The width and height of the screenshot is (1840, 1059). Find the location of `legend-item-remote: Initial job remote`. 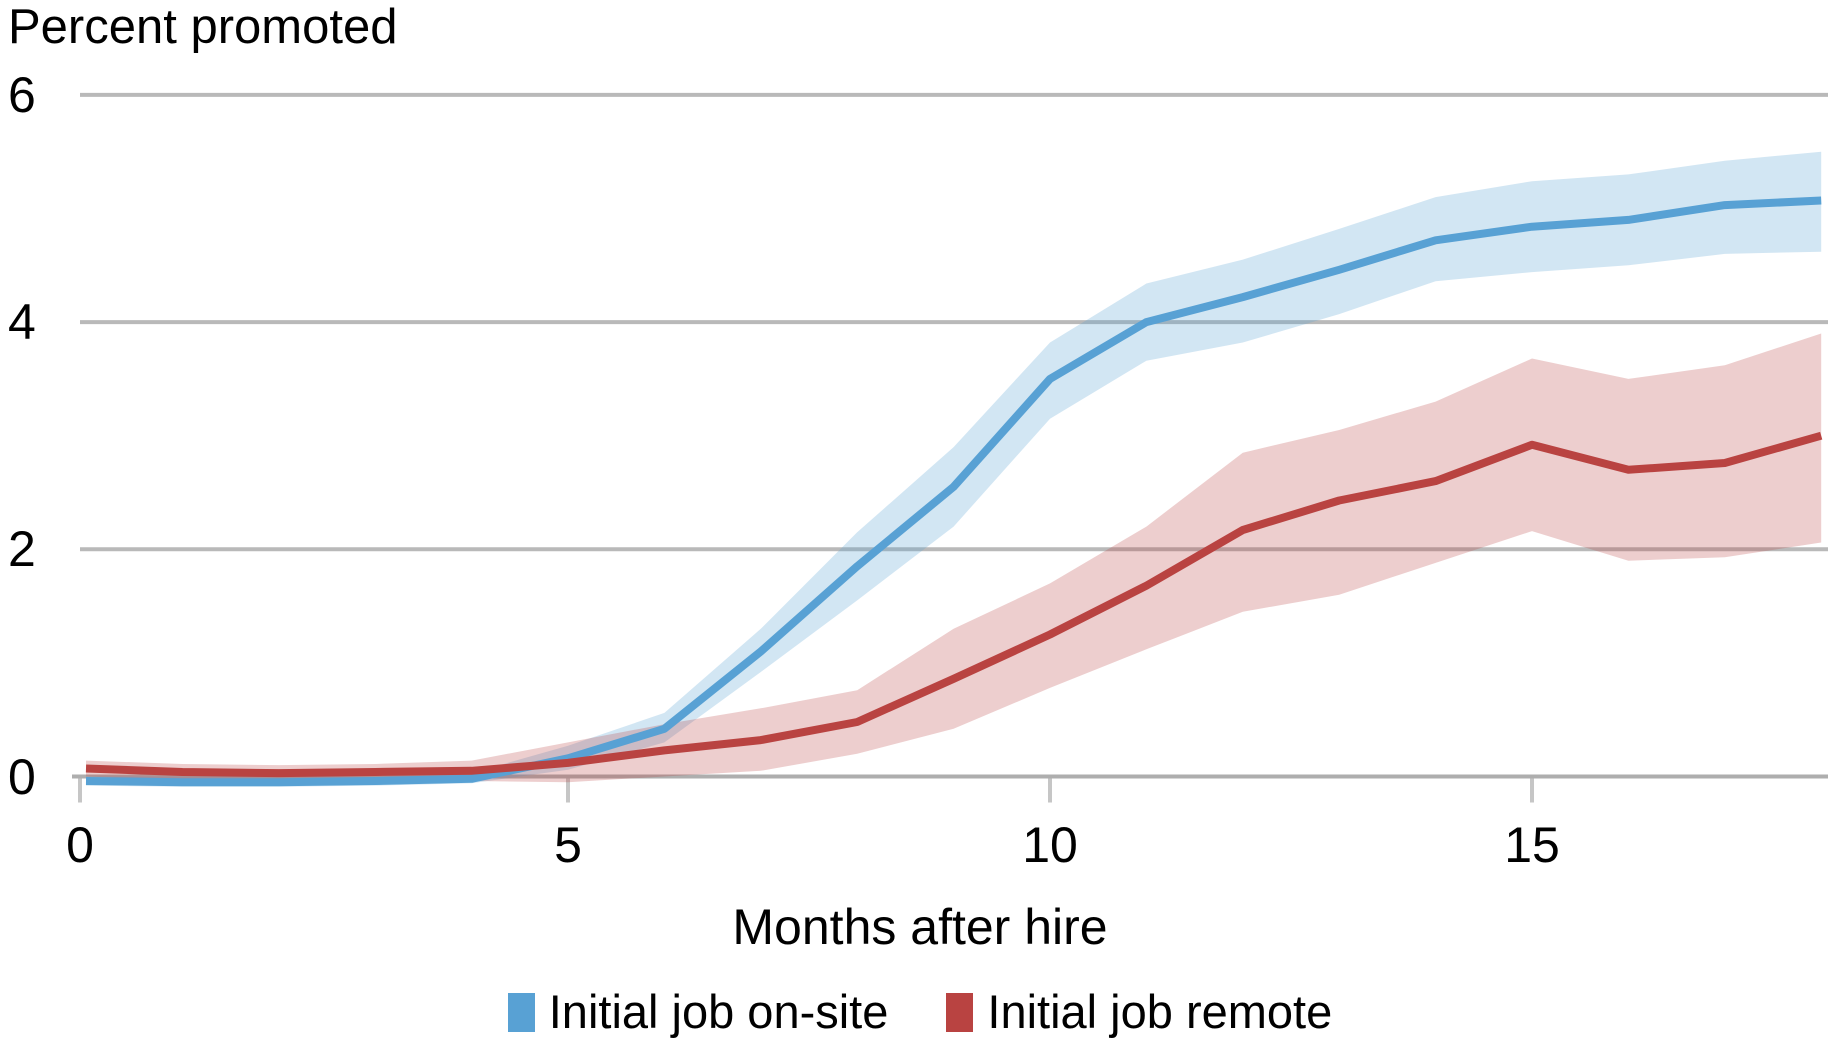

legend-item-remote: Initial job remote is located at coordinates (1139, 1012).